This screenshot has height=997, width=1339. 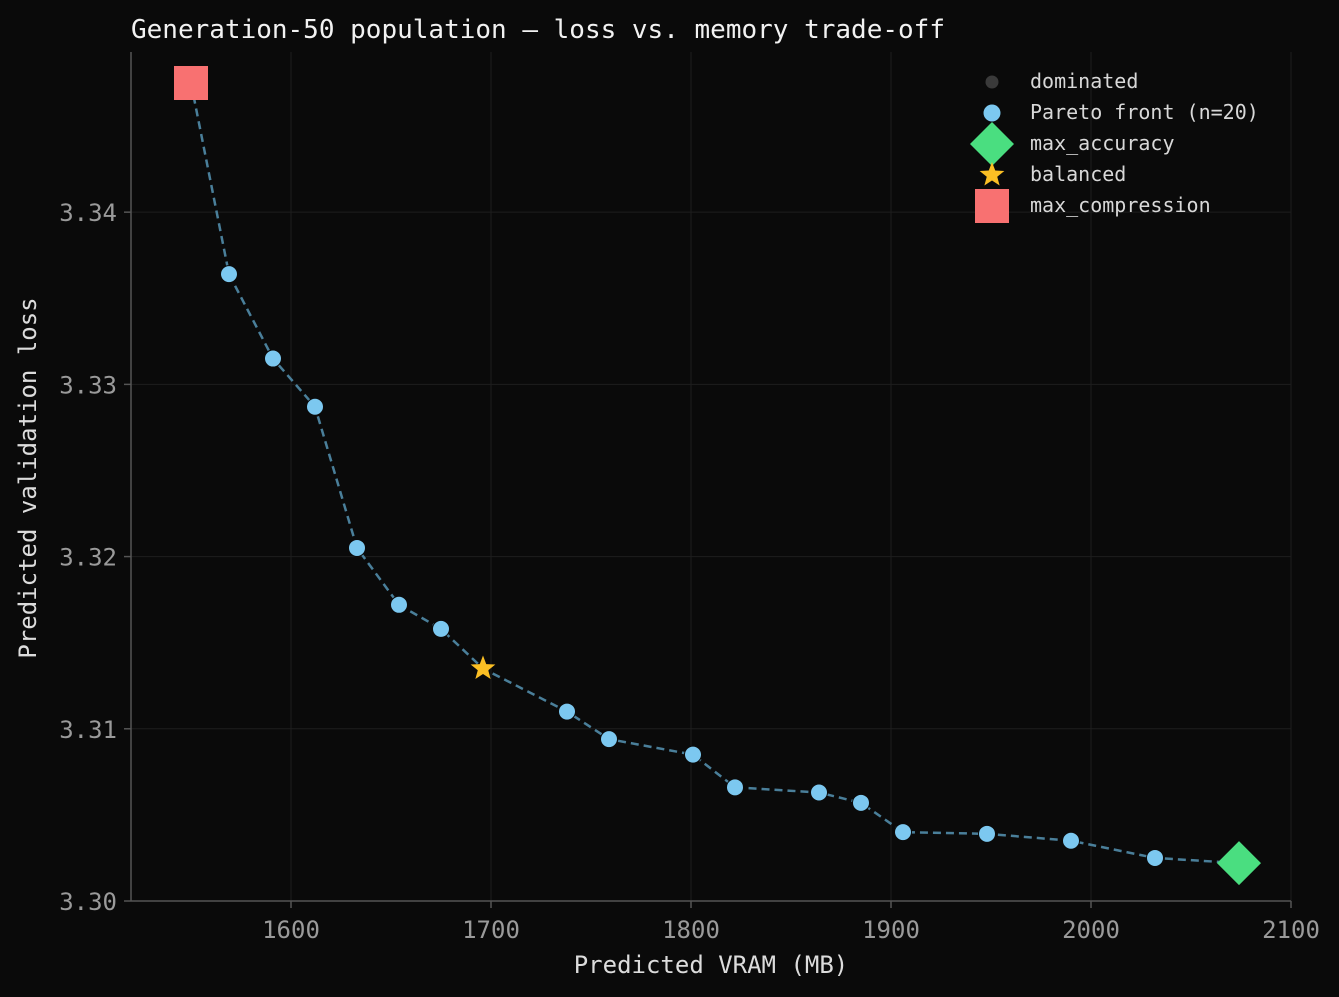 What do you see at coordinates (992, 206) in the screenshot?
I see `legend-marker-max-compression` at bounding box center [992, 206].